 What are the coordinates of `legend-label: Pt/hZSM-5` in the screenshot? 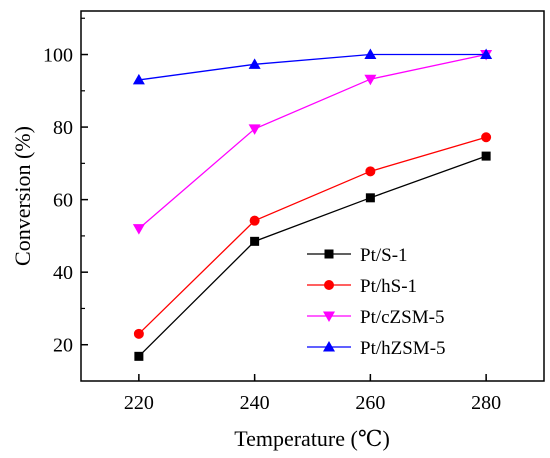 It's located at (403, 348).